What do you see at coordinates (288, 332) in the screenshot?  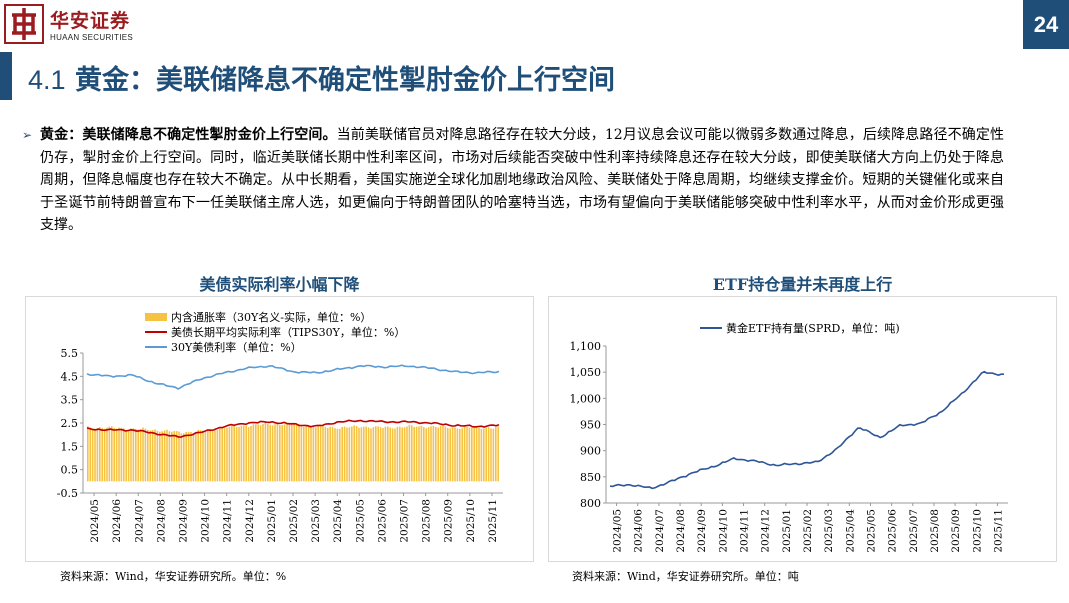 I see `legend-label: 美债长期平均实际利率（TIPS30Y，单位：%）` at bounding box center [288, 332].